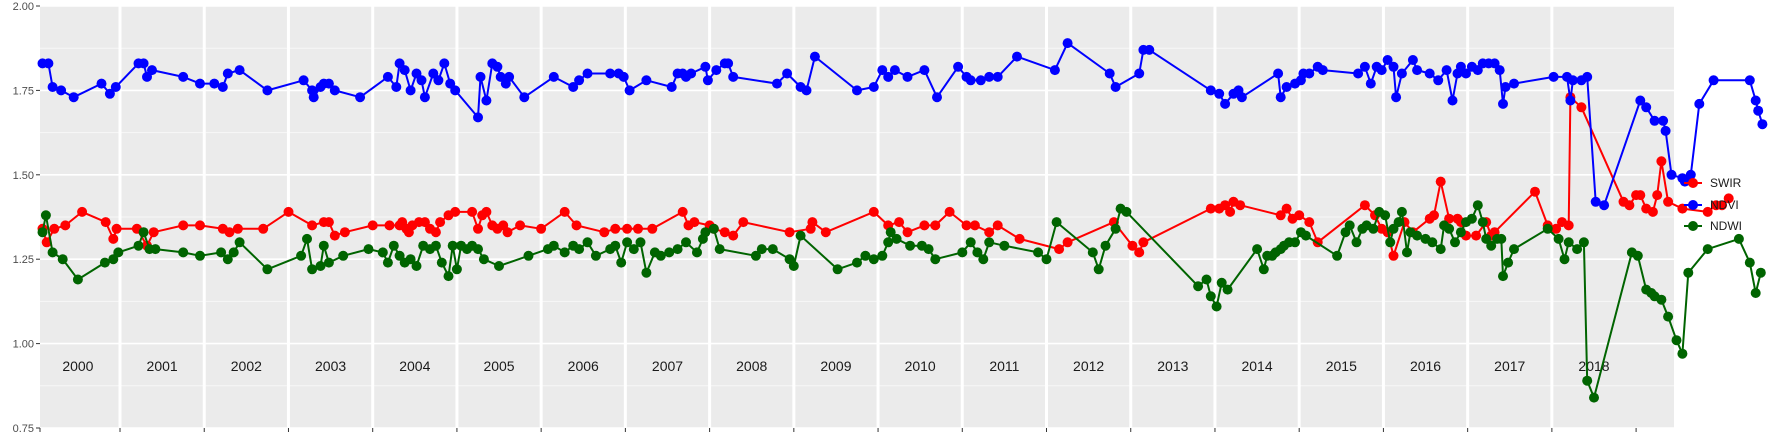 The image size is (1773, 442). What do you see at coordinates (23, 429) in the screenshot?
I see `y-tick-label: 0.75` at bounding box center [23, 429].